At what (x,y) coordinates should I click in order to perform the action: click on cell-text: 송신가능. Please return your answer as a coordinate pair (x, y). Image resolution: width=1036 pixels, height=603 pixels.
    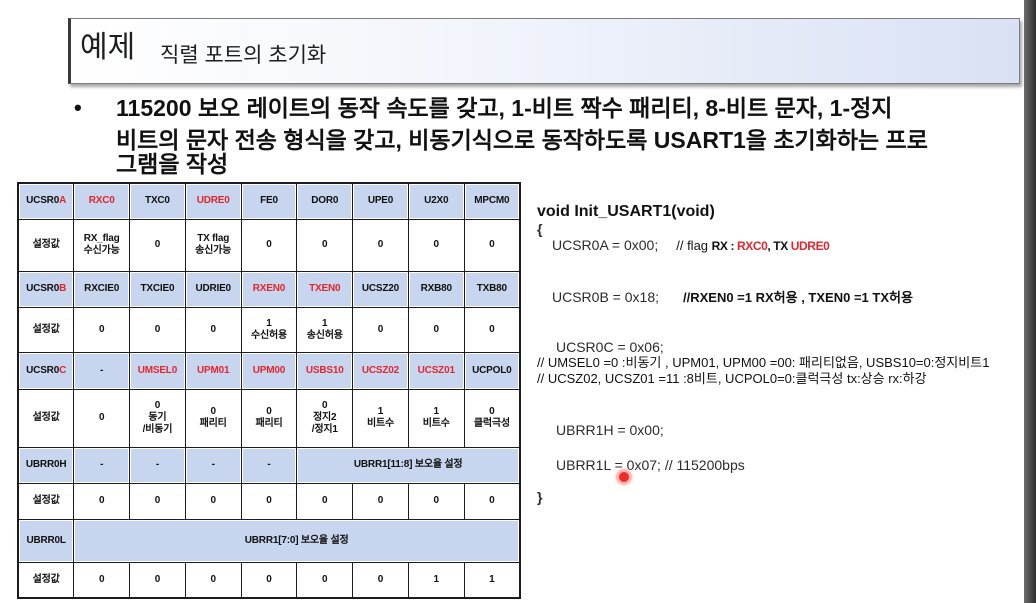
    Looking at the image, I should click on (213, 250).